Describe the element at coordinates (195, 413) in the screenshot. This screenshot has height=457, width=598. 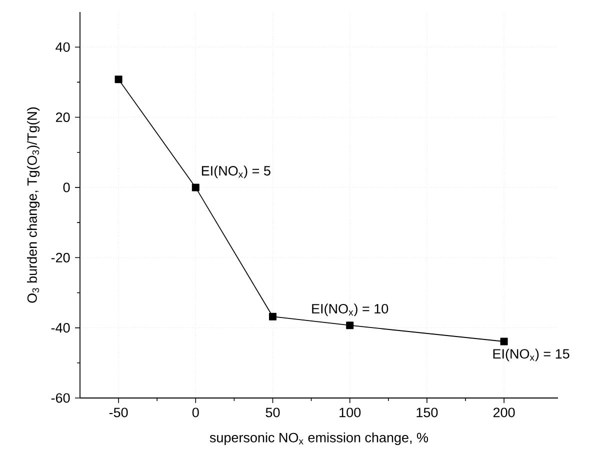
I see `x-tick-label: 0` at that location.